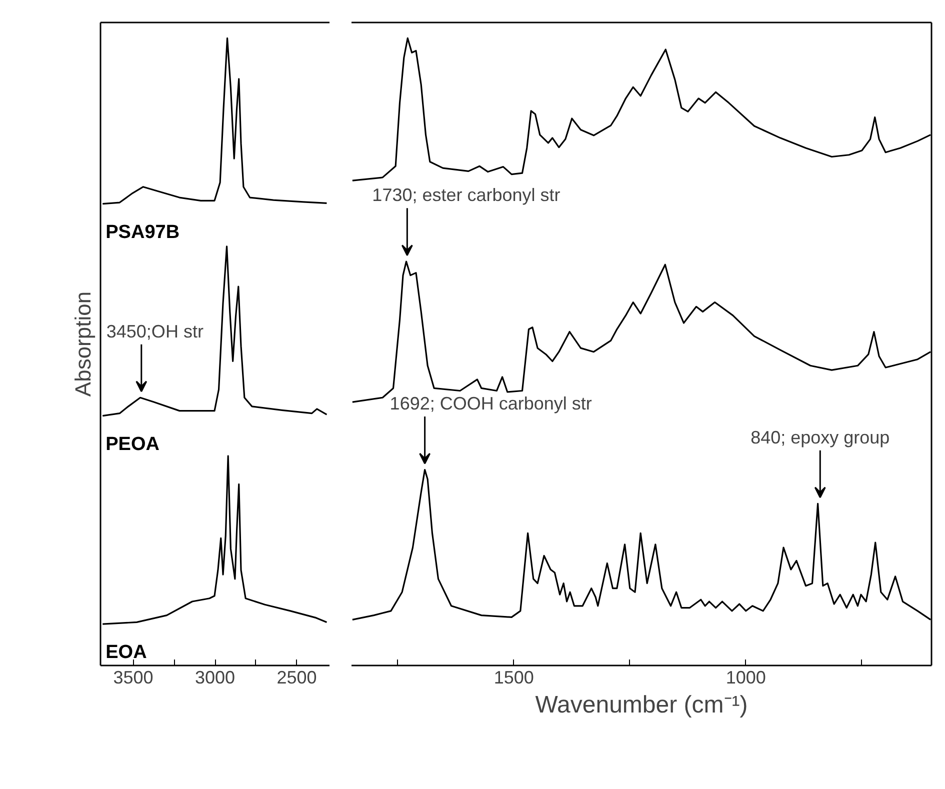 This screenshot has height=789, width=945. Describe the element at coordinates (155, 331) in the screenshot. I see `annotation: 3450;OH str` at that location.